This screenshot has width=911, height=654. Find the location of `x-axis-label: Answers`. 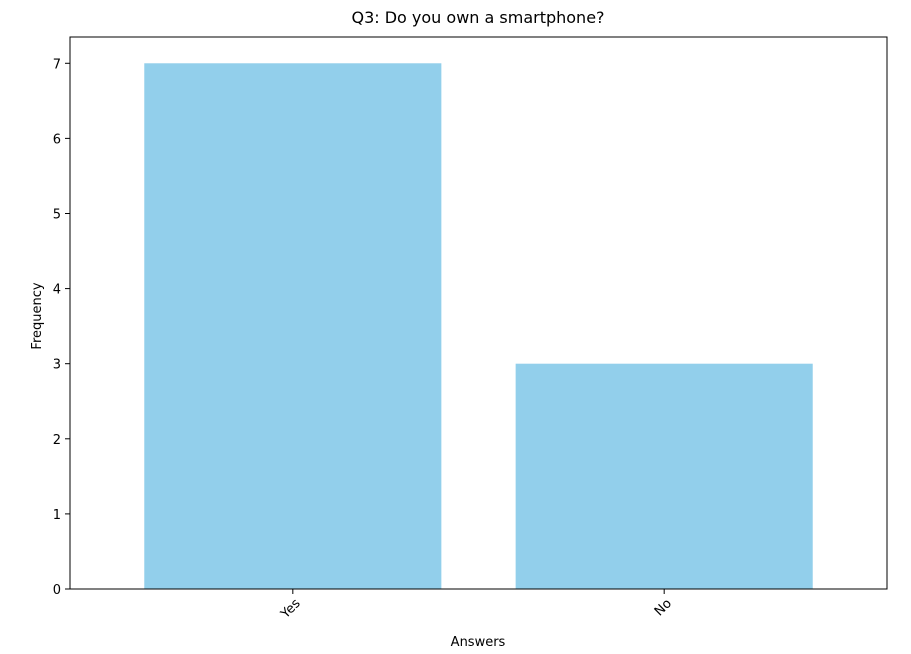

x-axis-label: Answers is located at coordinates (478, 642).